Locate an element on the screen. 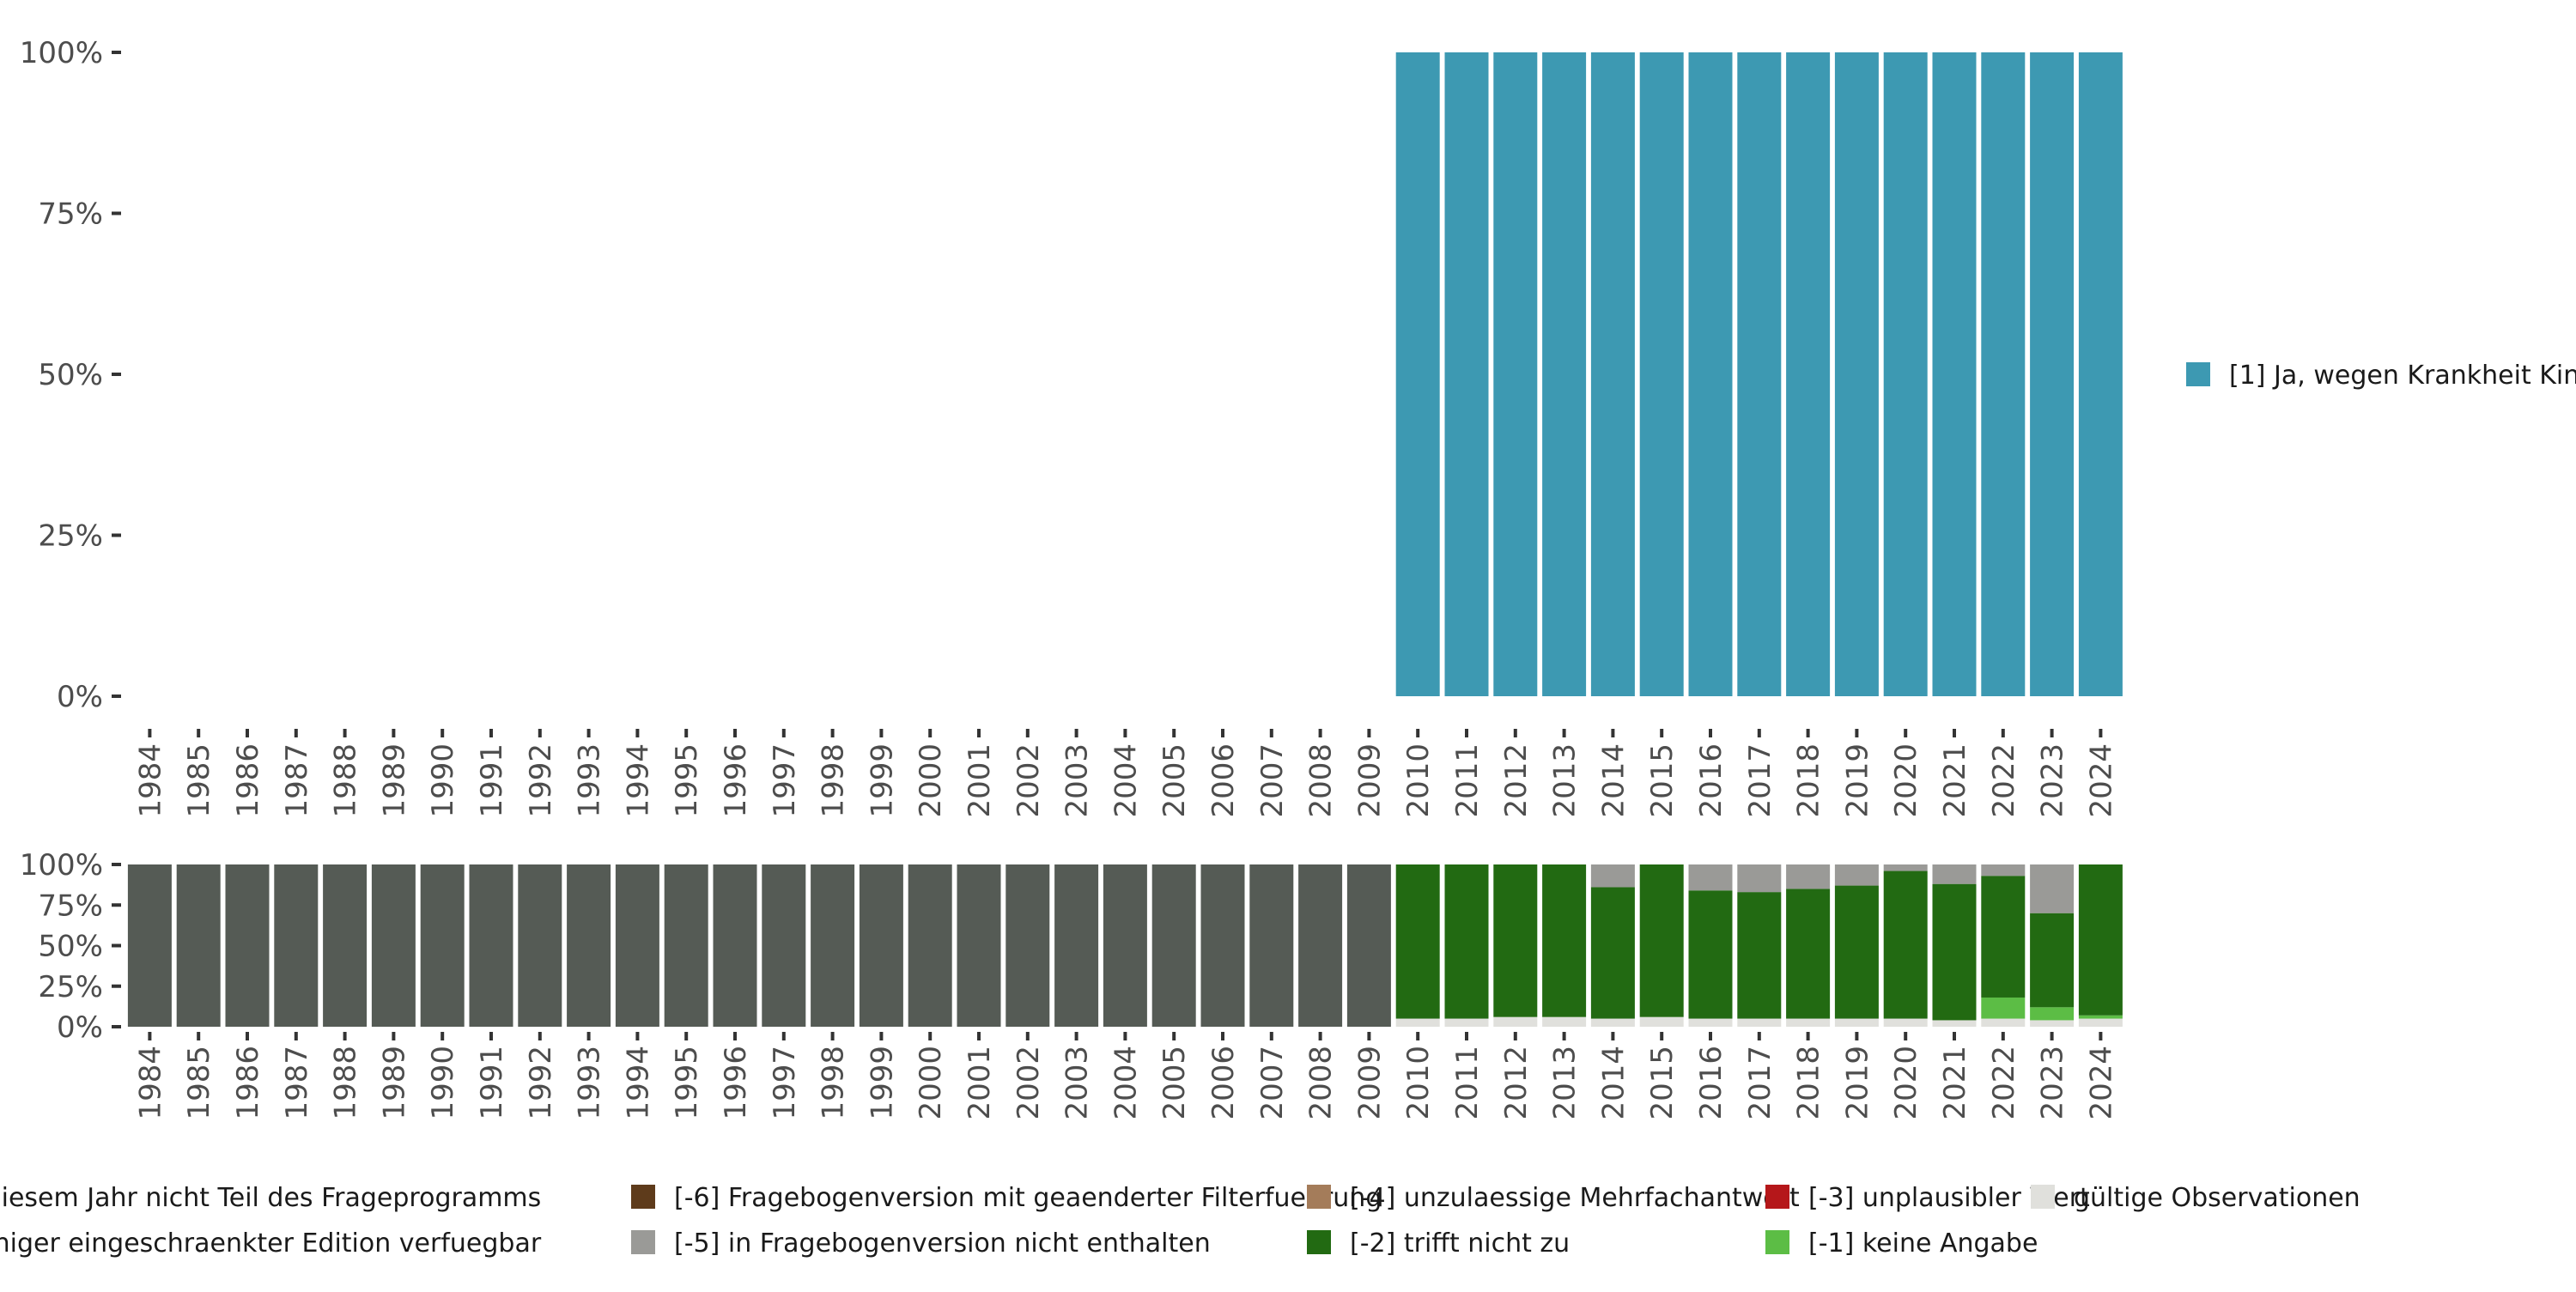 This screenshot has width=2576, height=1292. bottom-xtick-label: 2011 is located at coordinates (1467, 1083).